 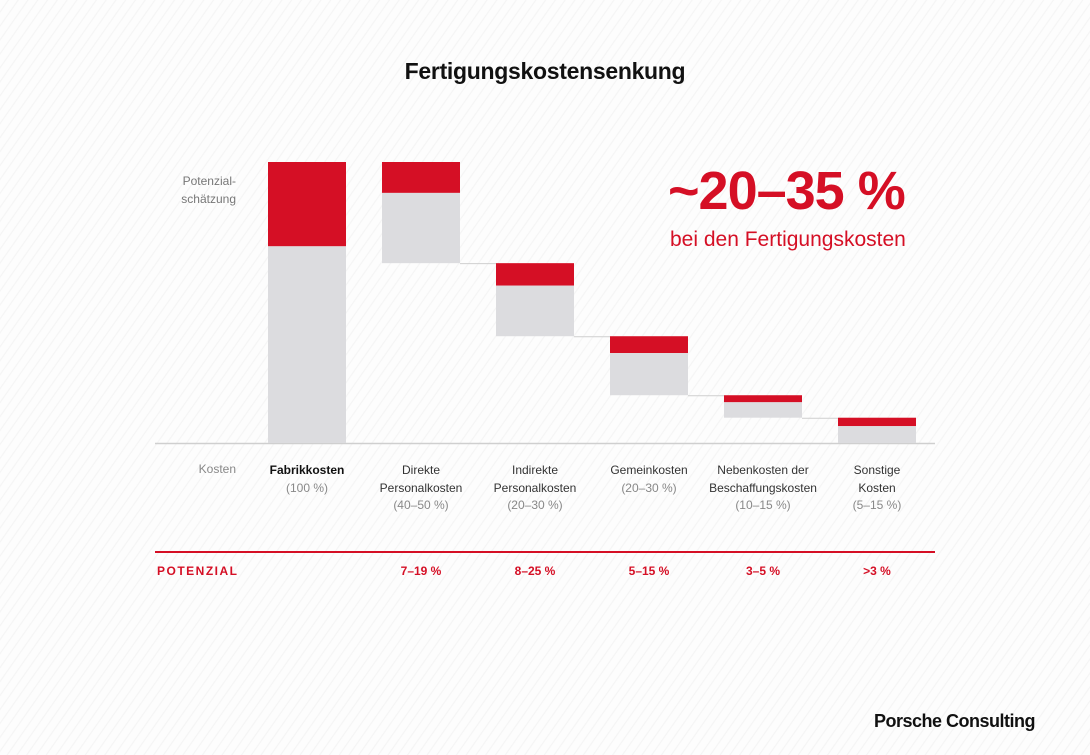 What do you see at coordinates (877, 571) in the screenshot?
I see `potential-value: >3 %` at bounding box center [877, 571].